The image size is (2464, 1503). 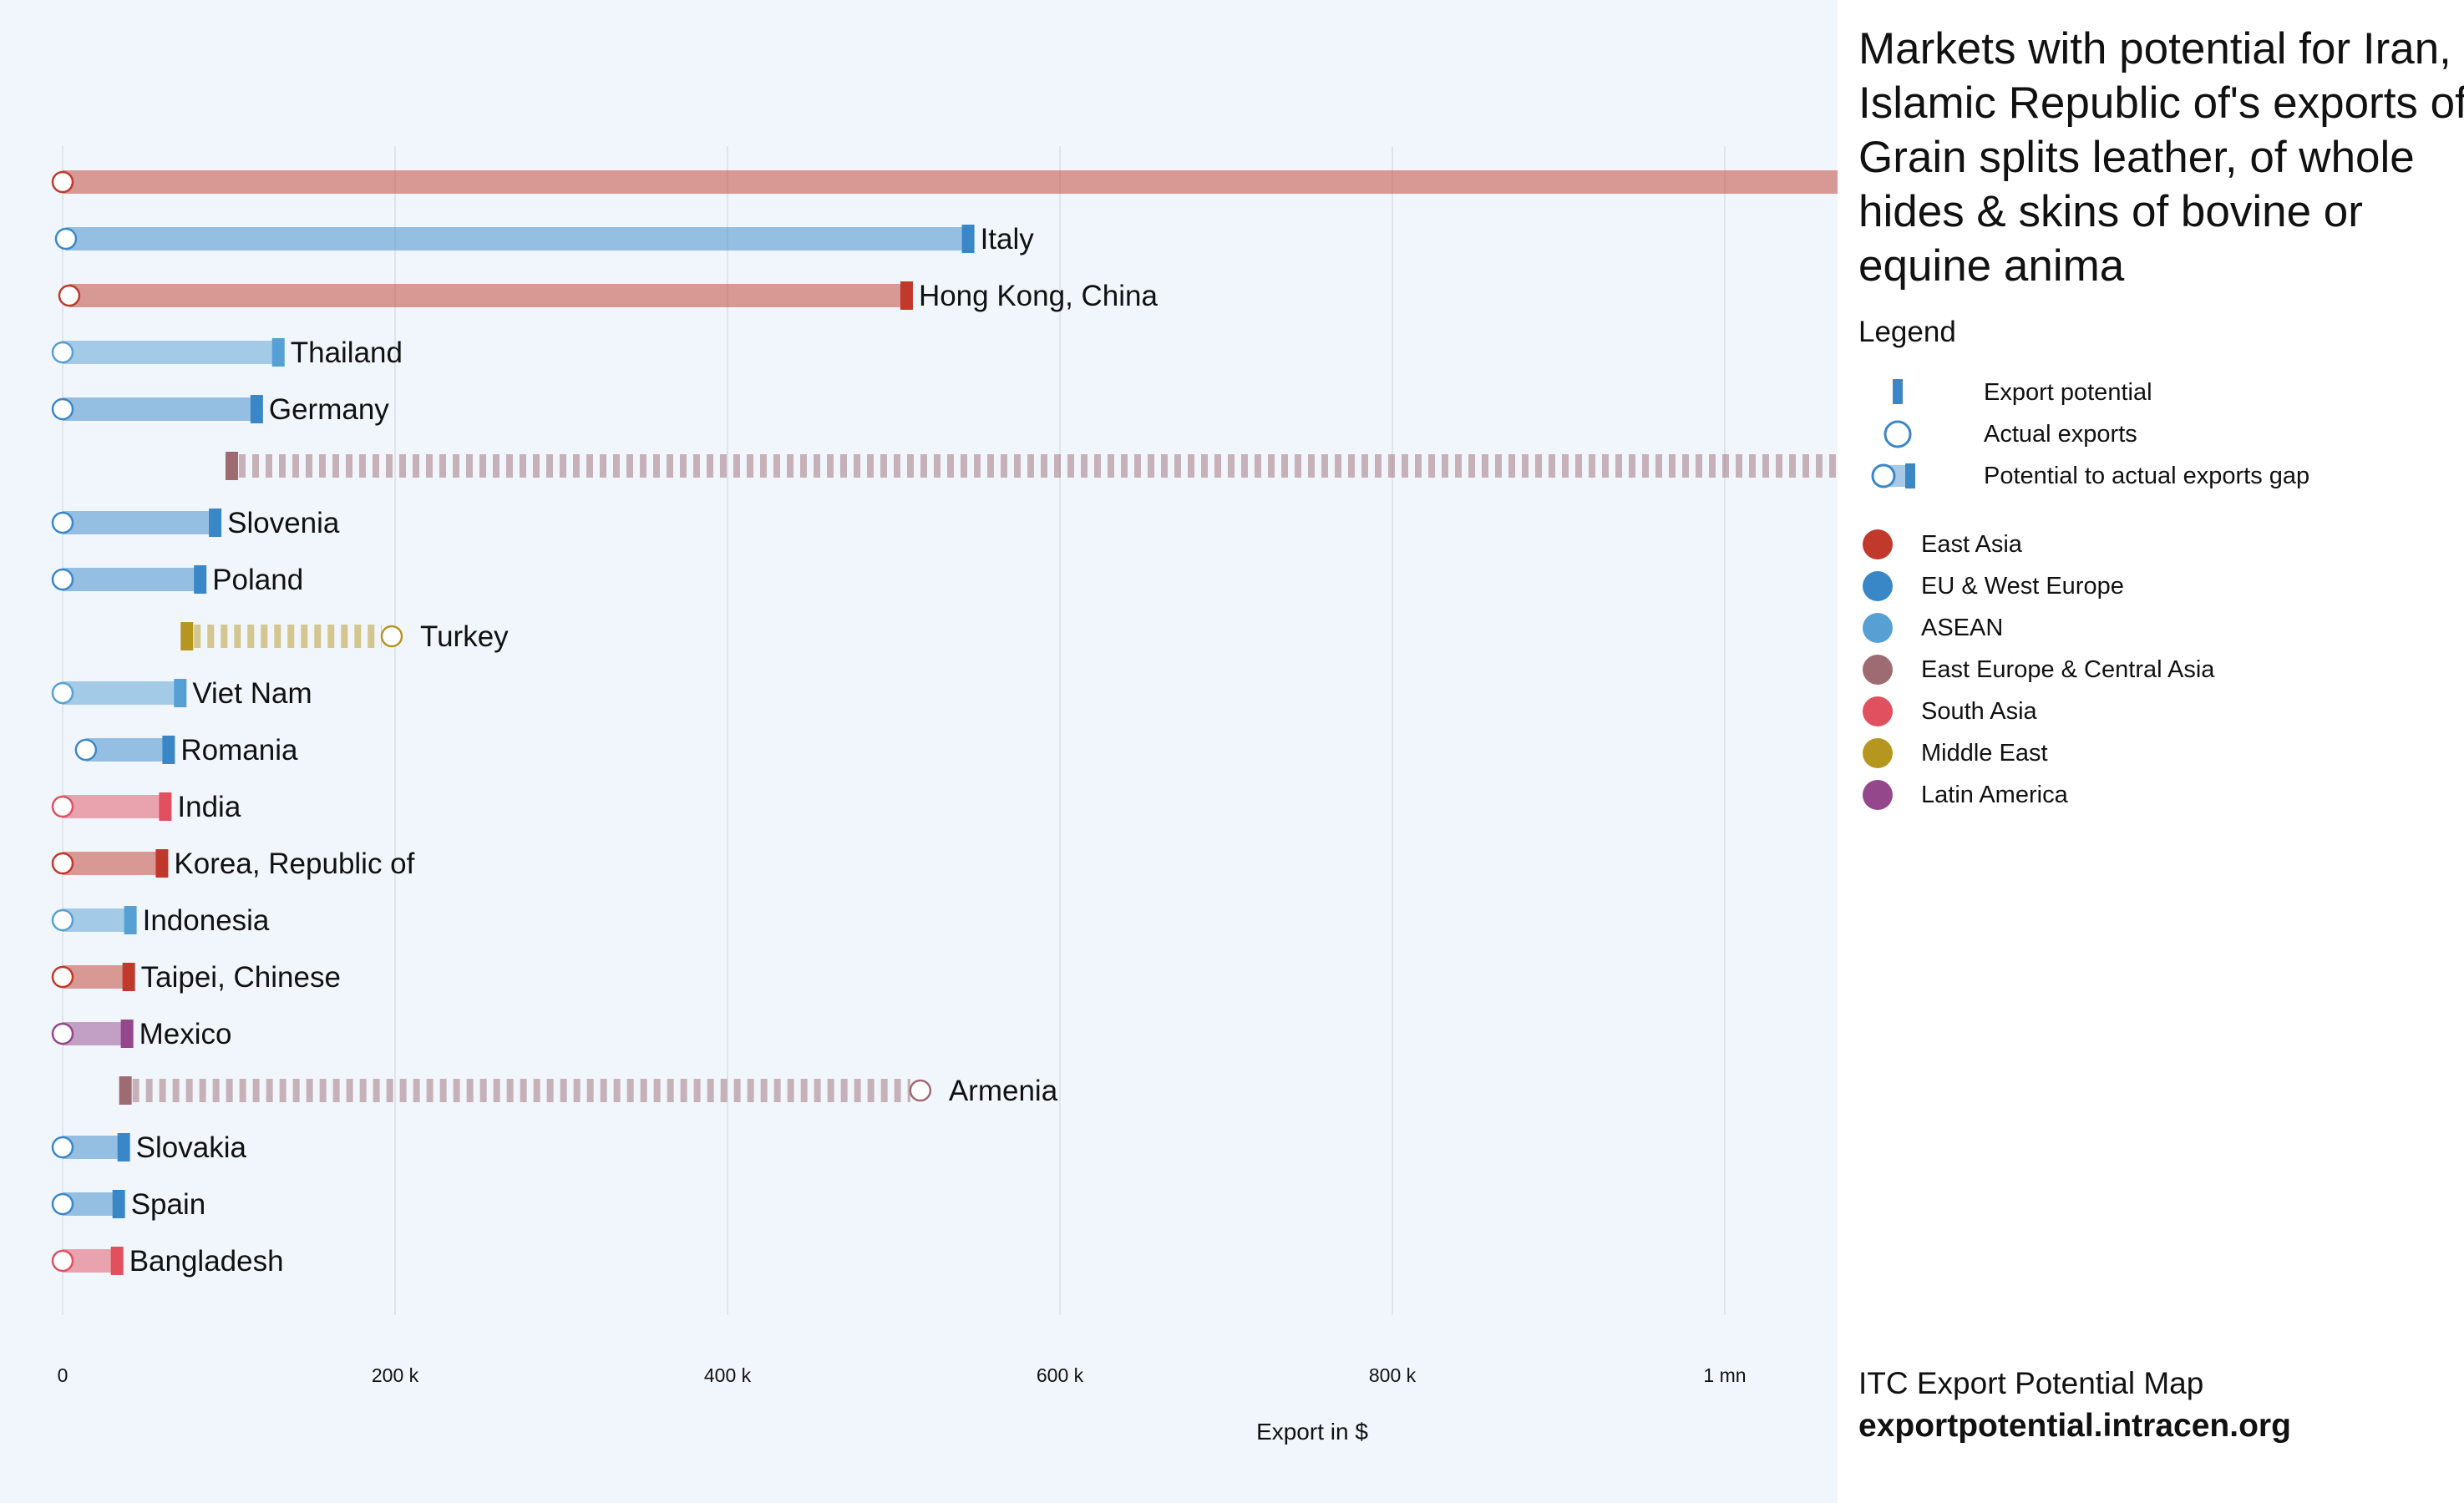 I want to click on market-row: Indonesia, so click(x=161, y=920).